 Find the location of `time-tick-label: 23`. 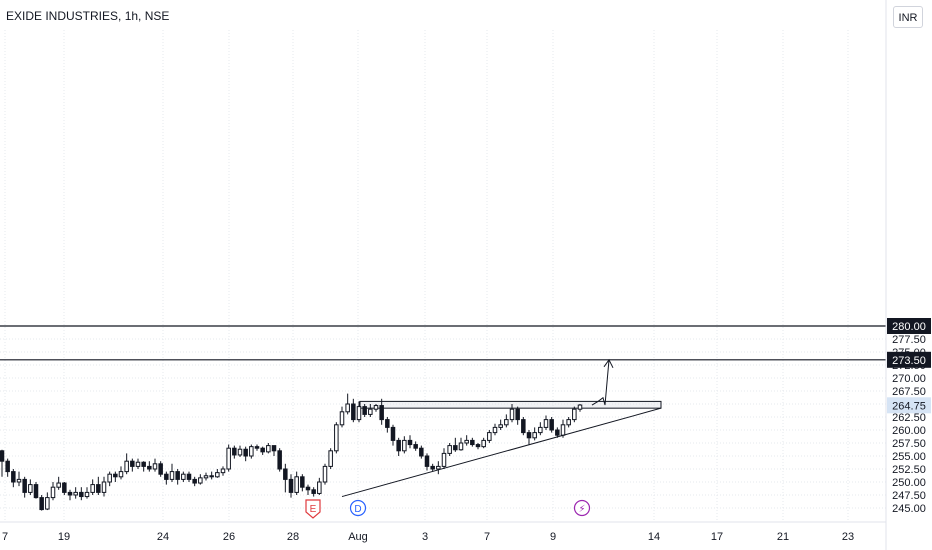

time-tick-label: 23 is located at coordinates (848, 537).